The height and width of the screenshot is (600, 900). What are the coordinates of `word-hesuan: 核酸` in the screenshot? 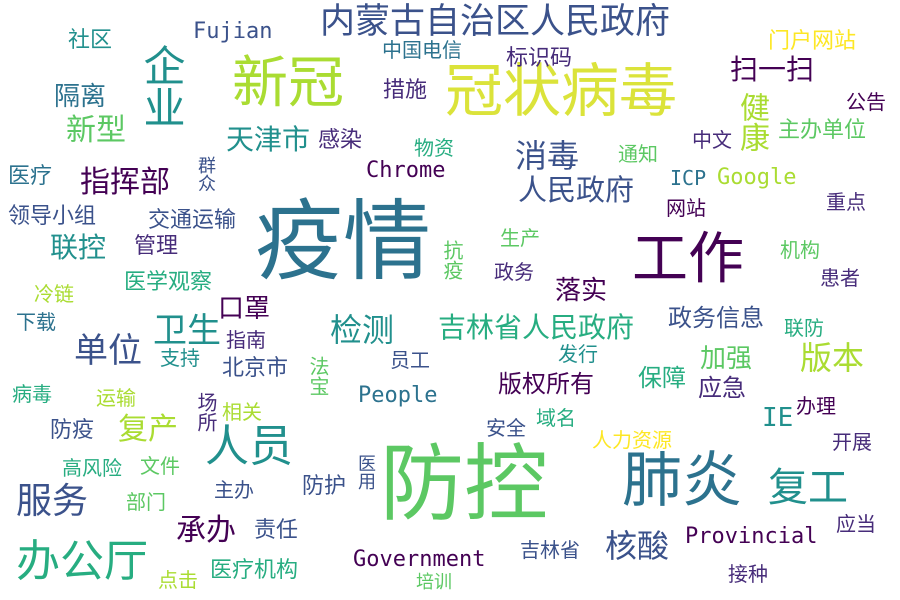 It's located at (637, 546).